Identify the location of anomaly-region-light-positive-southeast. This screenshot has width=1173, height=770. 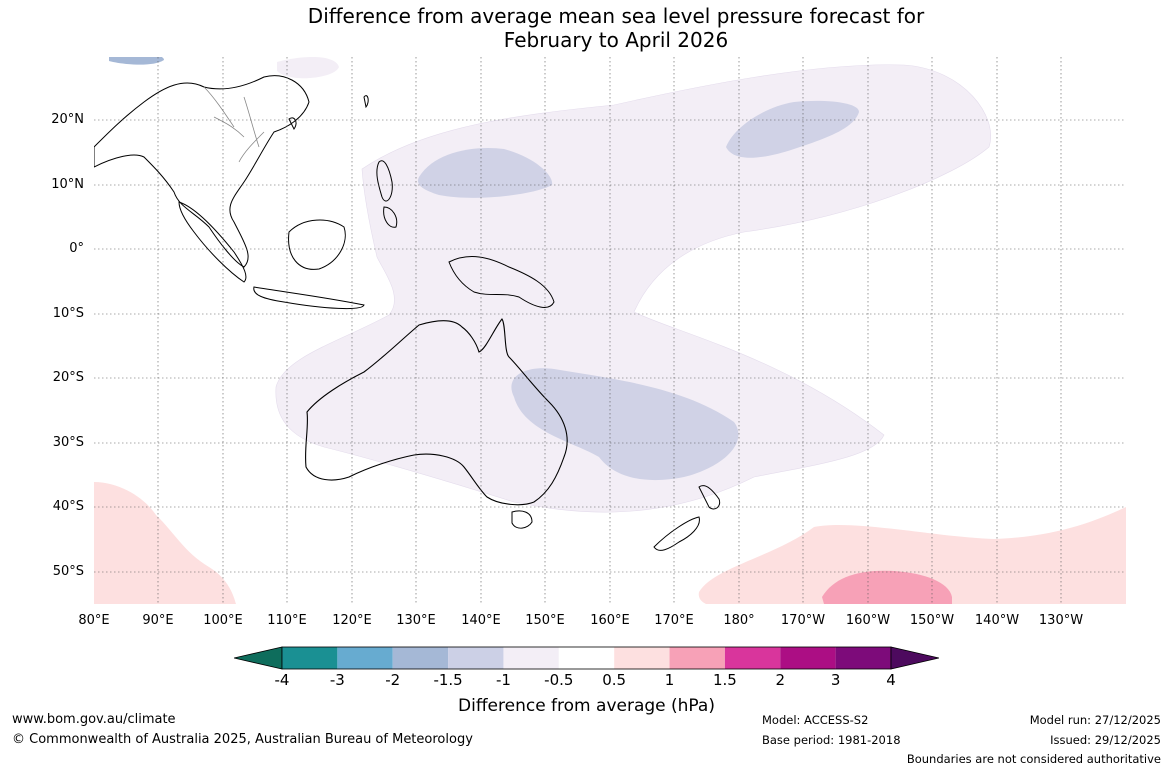
(912, 555).